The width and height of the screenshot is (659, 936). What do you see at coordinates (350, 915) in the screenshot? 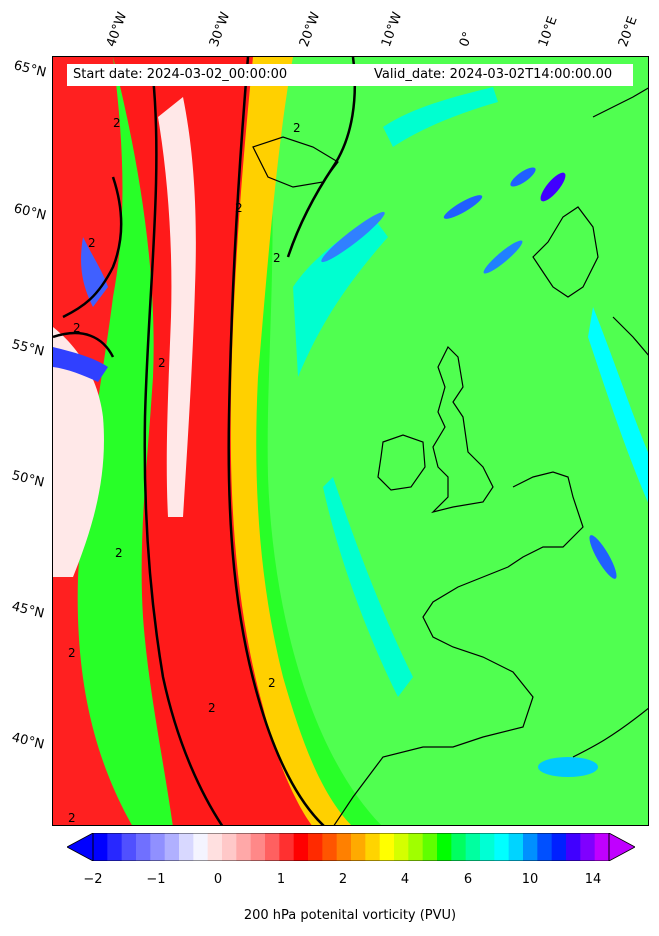
I see `colorbar-label: 200 hPa potenital vorticity (PVU)` at bounding box center [350, 915].